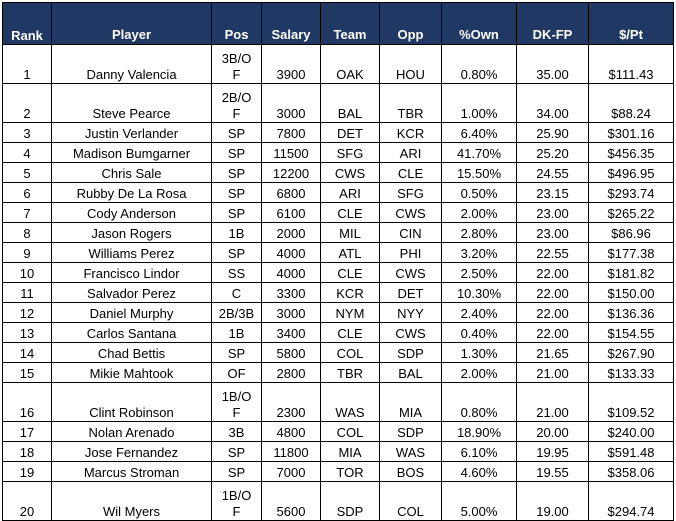 The width and height of the screenshot is (676, 521). Describe the element at coordinates (350, 431) in the screenshot. I see `cell-team: COL` at that location.